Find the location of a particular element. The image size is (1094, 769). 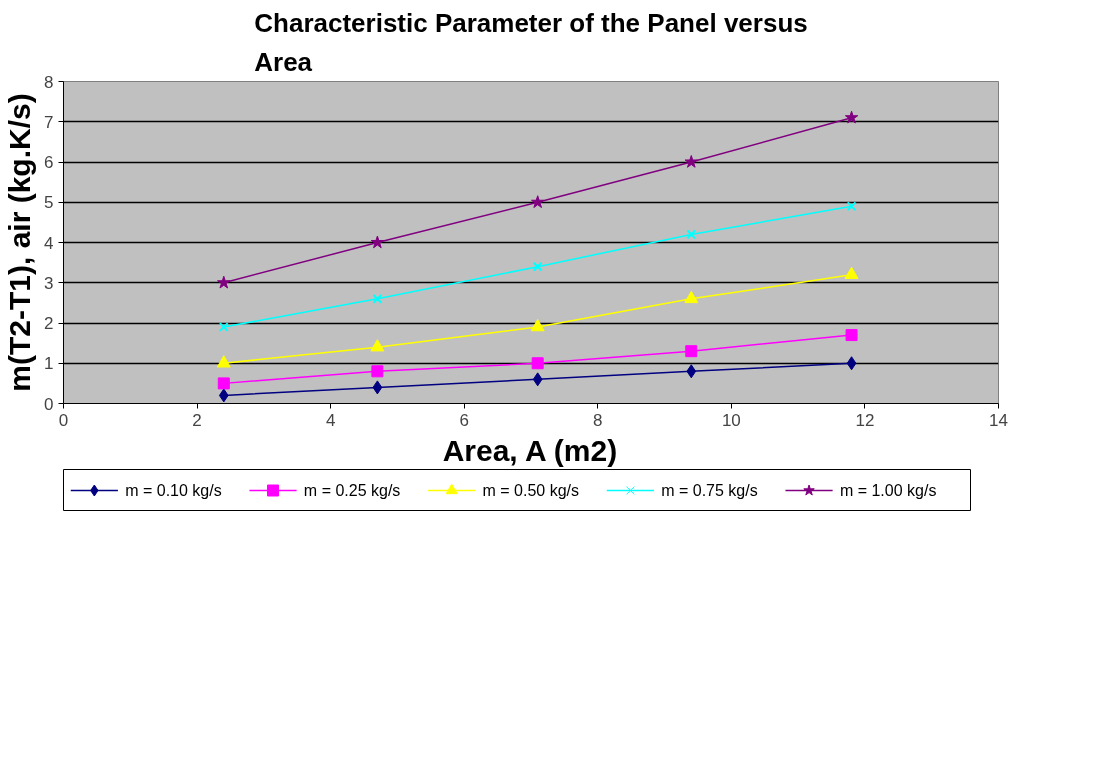

chart-title: Characteristic Parameter of the Panel versus Area is located at coordinates (531, 42).